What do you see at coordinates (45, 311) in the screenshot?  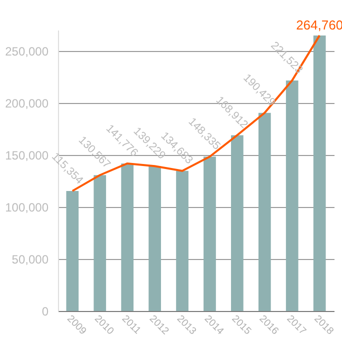 I see `y-tick-label: 0` at bounding box center [45, 311].